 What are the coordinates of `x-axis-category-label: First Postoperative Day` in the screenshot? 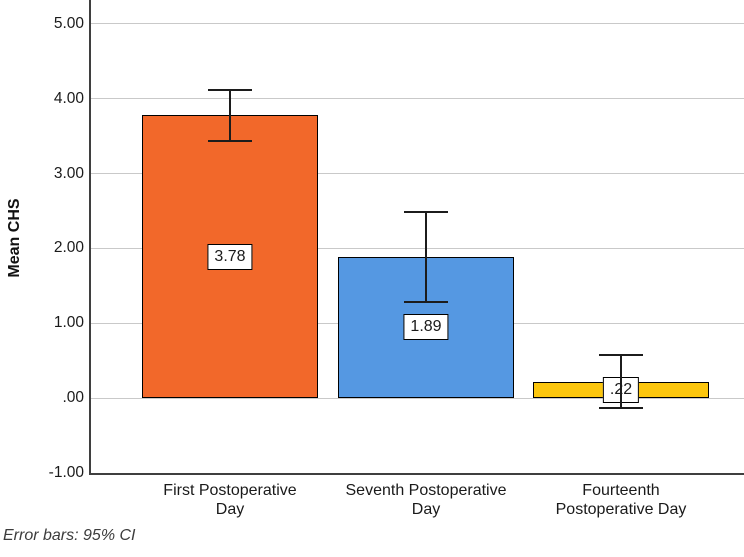 It's located at (230, 500).